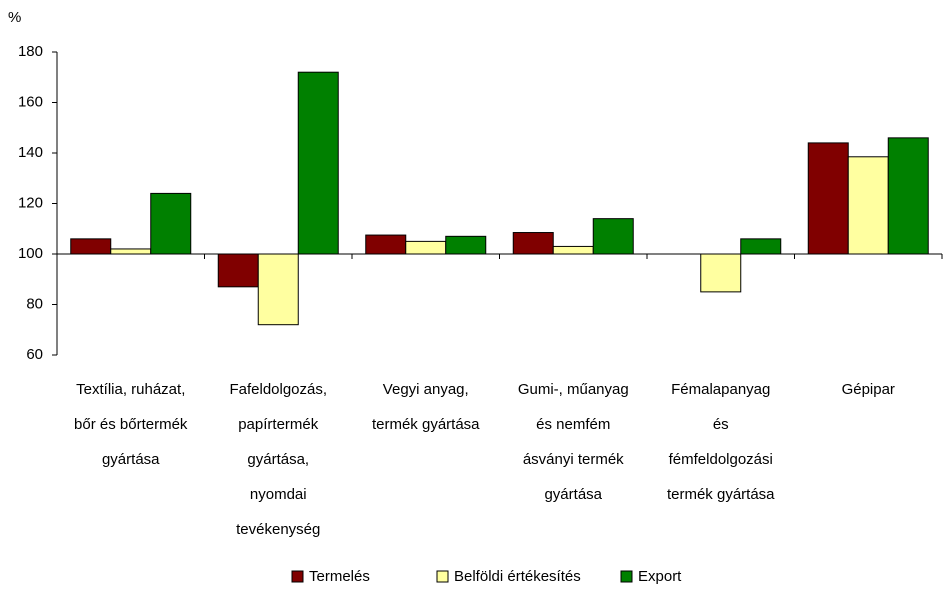 This screenshot has width=944, height=590. Describe the element at coordinates (30, 253) in the screenshot. I see `y-tick-label: 100` at that location.